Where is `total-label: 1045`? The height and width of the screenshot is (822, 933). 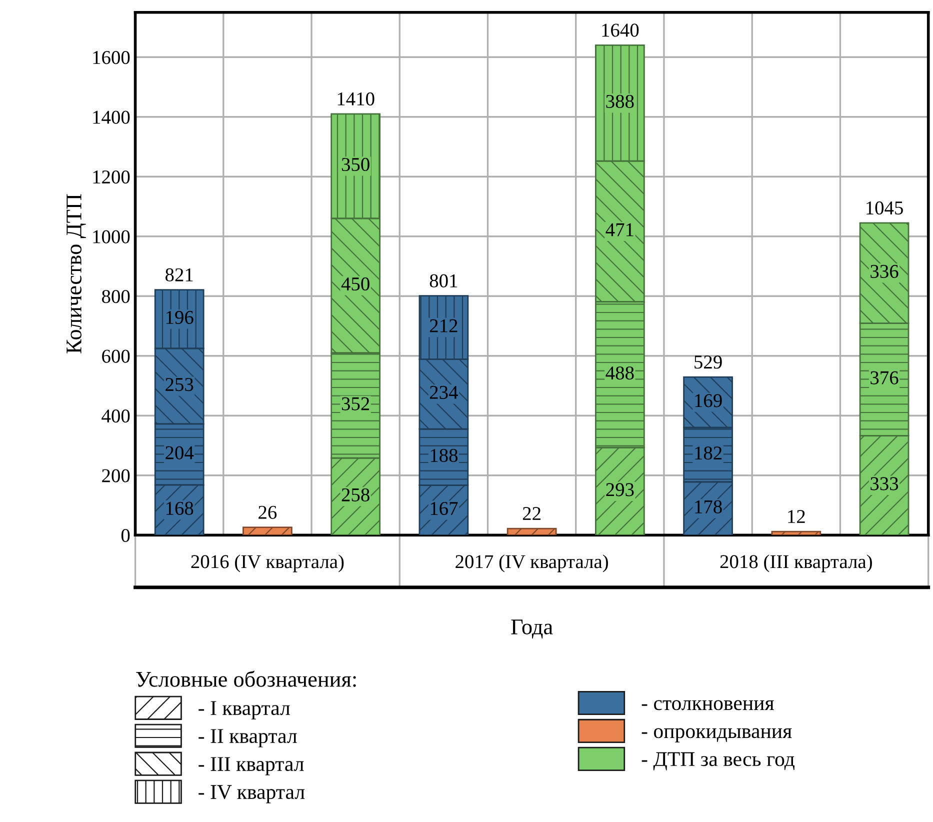
total-label: 1045 is located at coordinates (884, 208).